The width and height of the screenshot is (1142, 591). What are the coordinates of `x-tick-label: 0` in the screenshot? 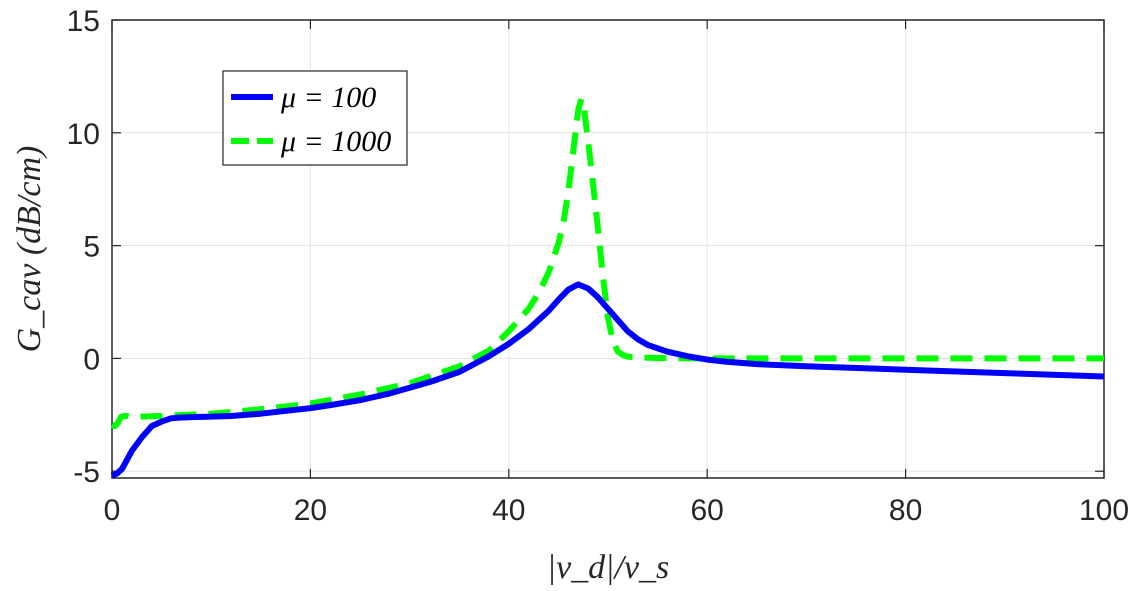 It's located at (112, 510).